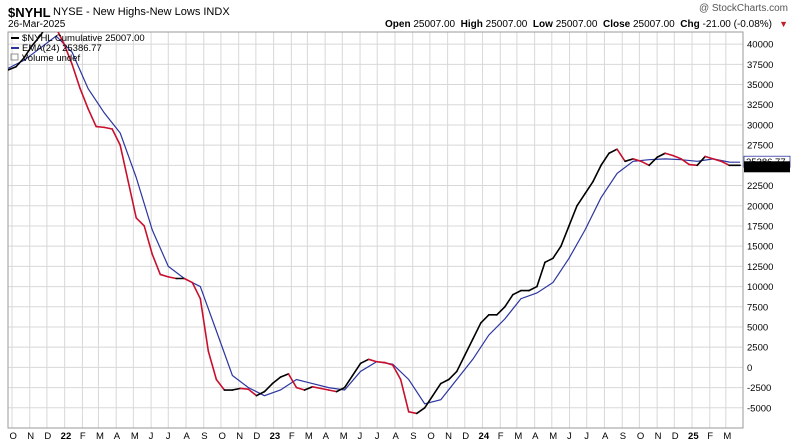  I want to click on last-price-tag-label: 25007.00, so click(766, 167).